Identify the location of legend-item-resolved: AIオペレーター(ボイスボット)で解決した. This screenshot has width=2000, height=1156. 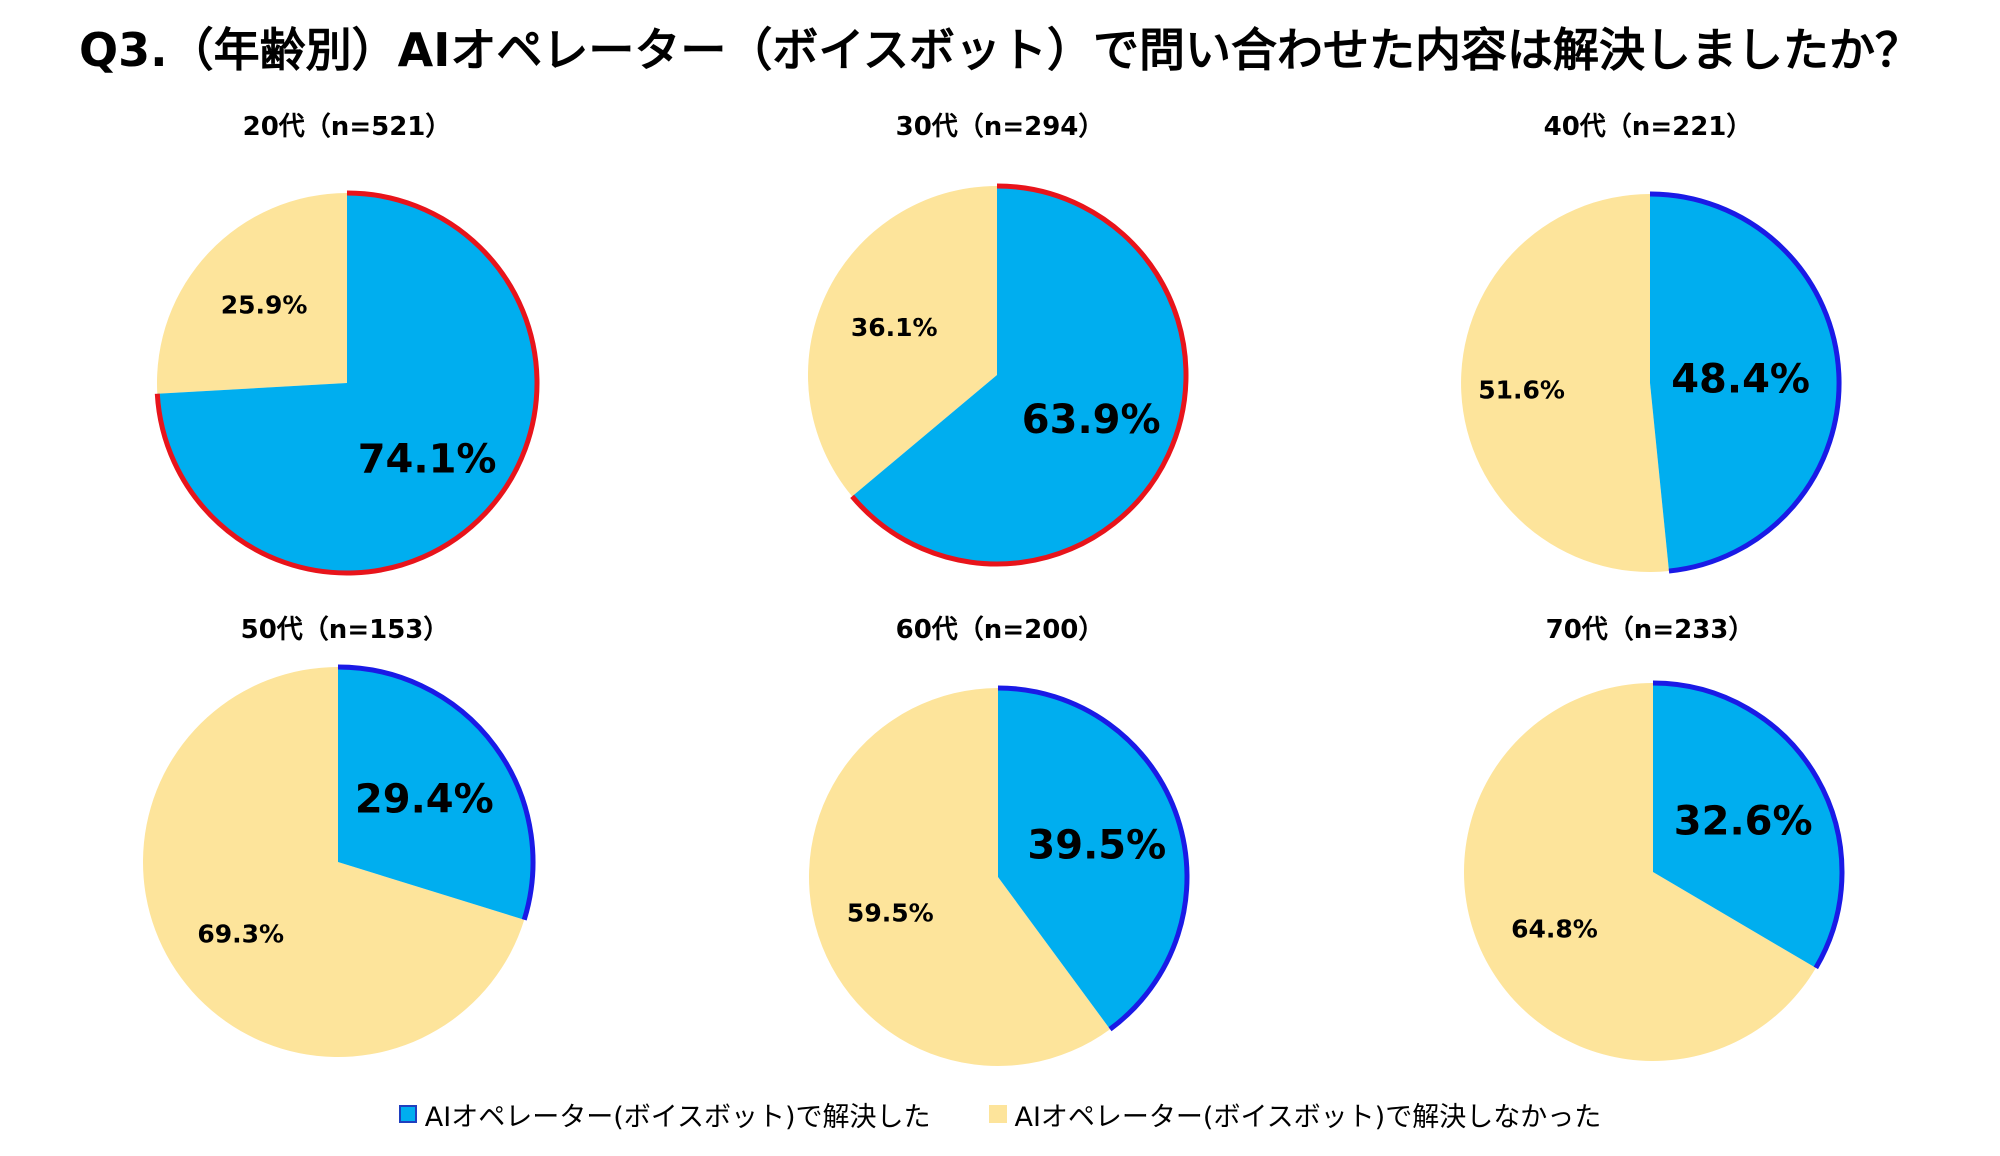
(664, 1114).